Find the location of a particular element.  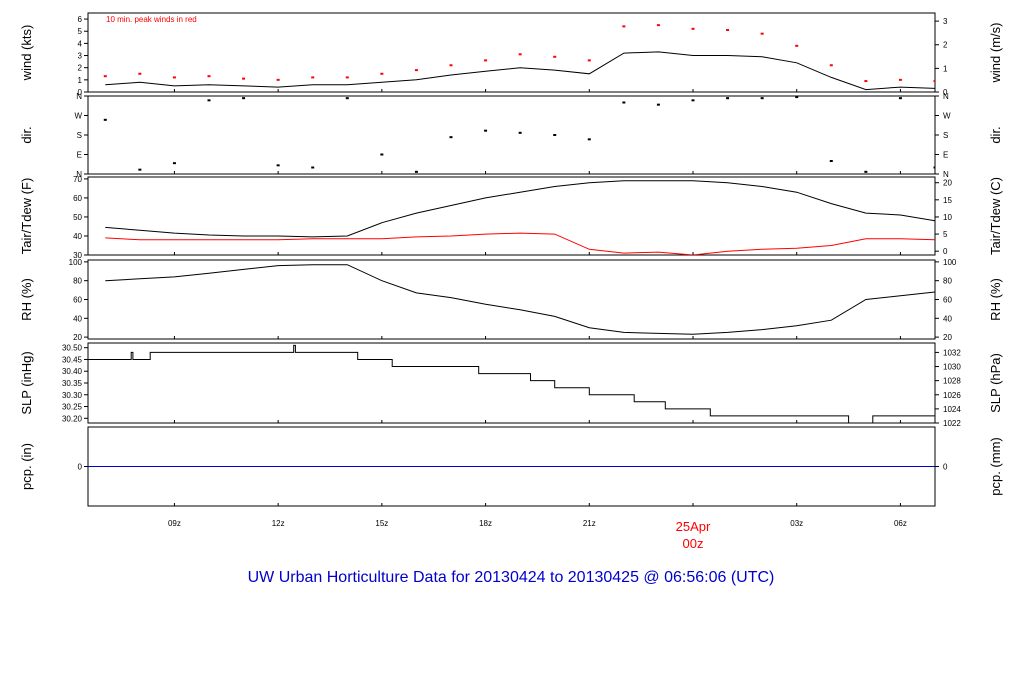

ytick-label-left: 1 is located at coordinates (80, 80).